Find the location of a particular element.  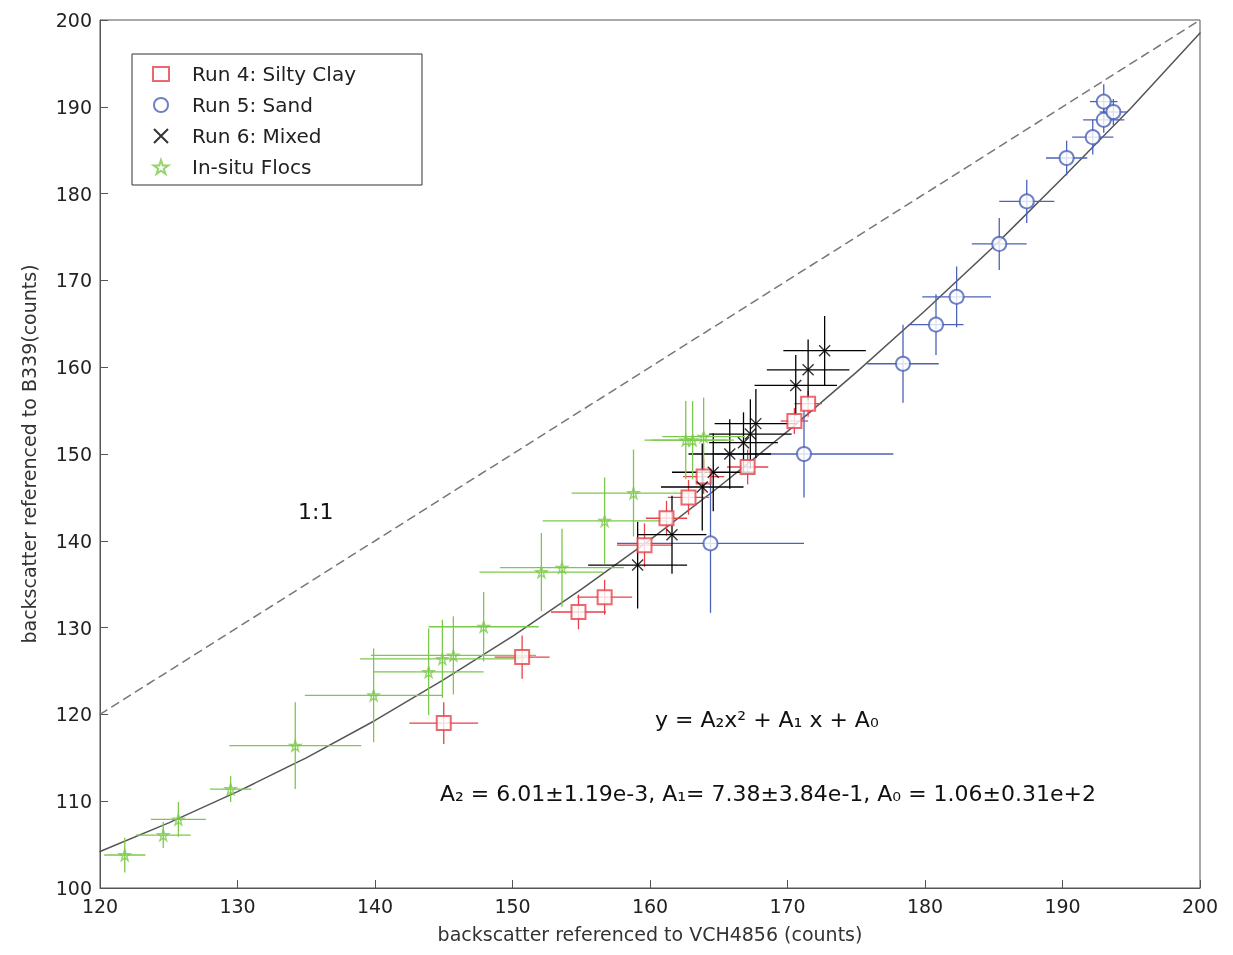

y-tick-label: 190 is located at coordinates (73, 106).